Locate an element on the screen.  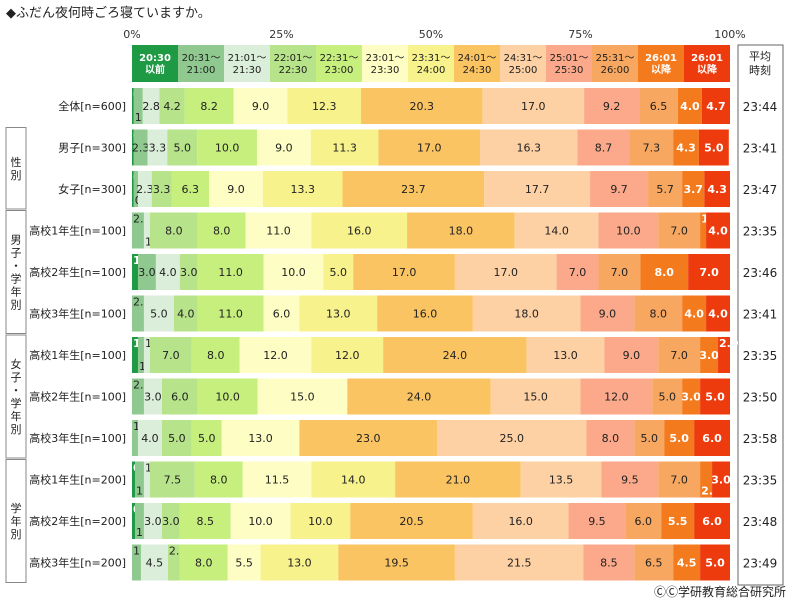
bar-value-label: 24.0 is located at coordinates (419, 397).